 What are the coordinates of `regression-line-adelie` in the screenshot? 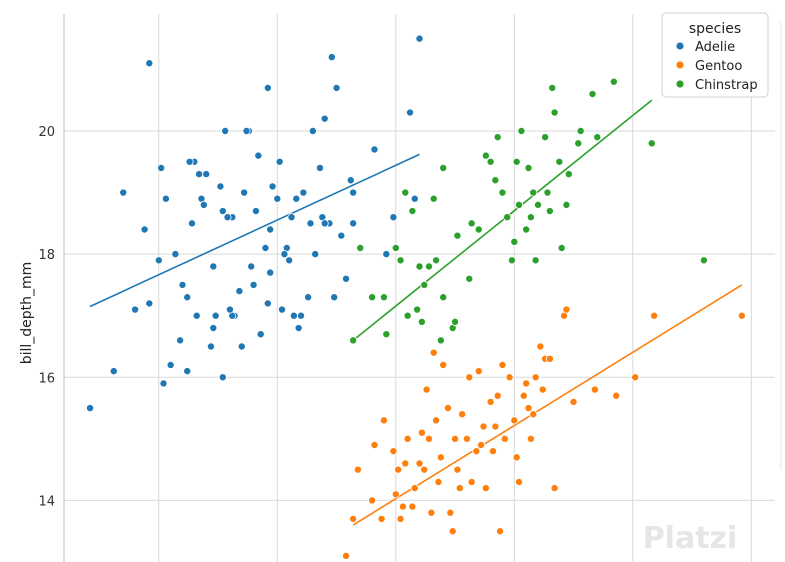 It's located at (254, 230).